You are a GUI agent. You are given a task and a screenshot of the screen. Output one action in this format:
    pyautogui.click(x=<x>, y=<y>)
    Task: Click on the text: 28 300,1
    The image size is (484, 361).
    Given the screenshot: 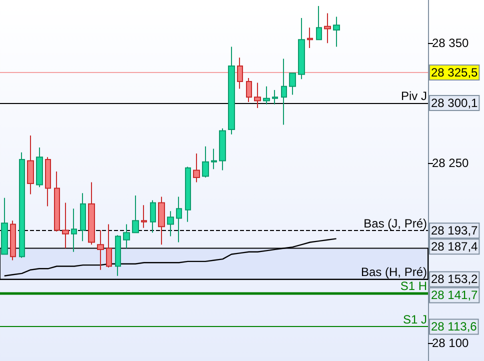 What is the action you would take?
    pyautogui.click(x=454, y=103)
    